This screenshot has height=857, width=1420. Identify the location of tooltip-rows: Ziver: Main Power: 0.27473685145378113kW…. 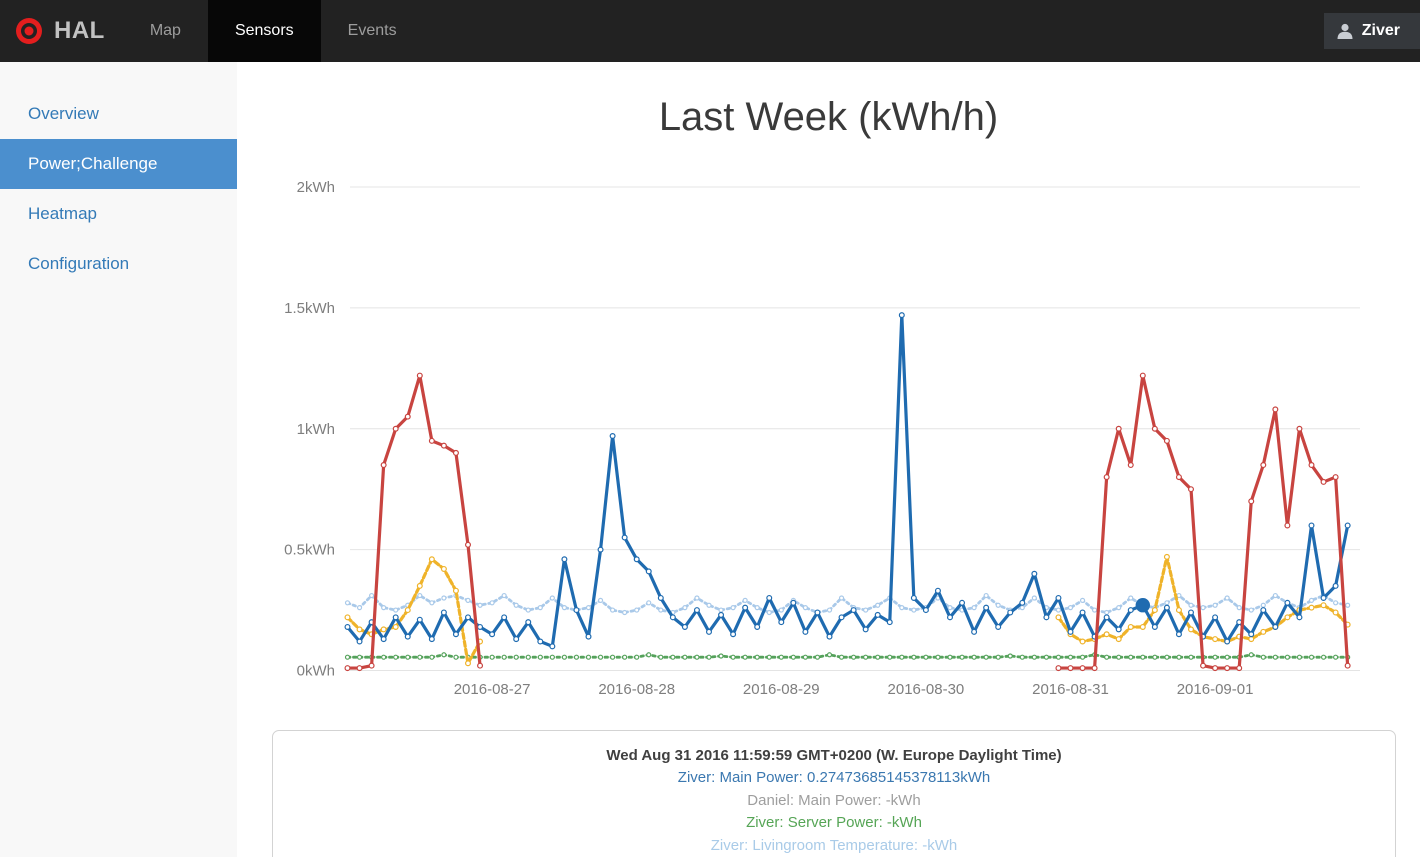
(834, 812).